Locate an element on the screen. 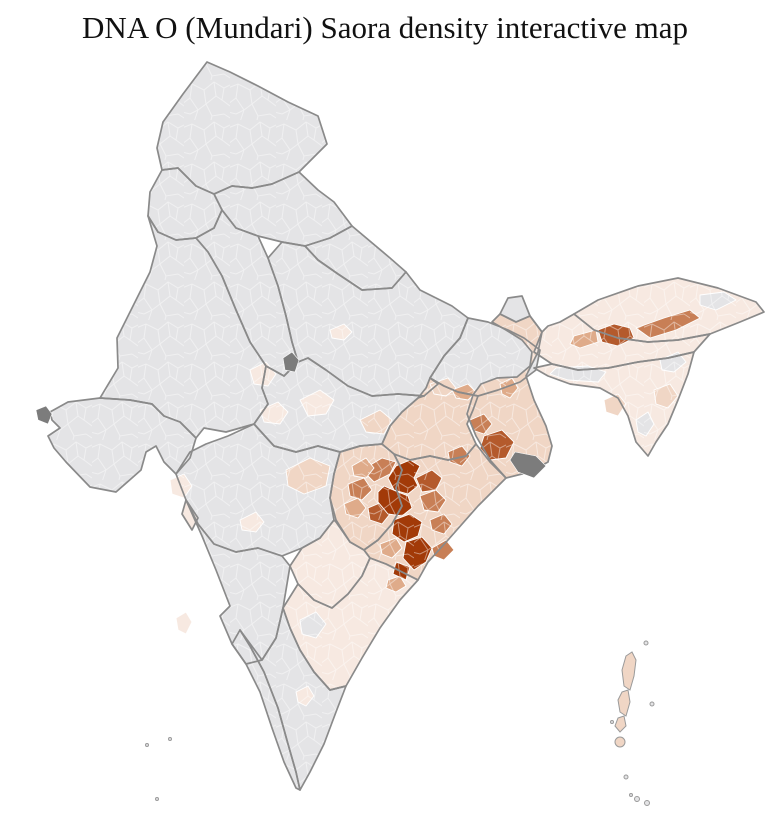 The image size is (770, 814). andaman-island-north is located at coordinates (629, 671).